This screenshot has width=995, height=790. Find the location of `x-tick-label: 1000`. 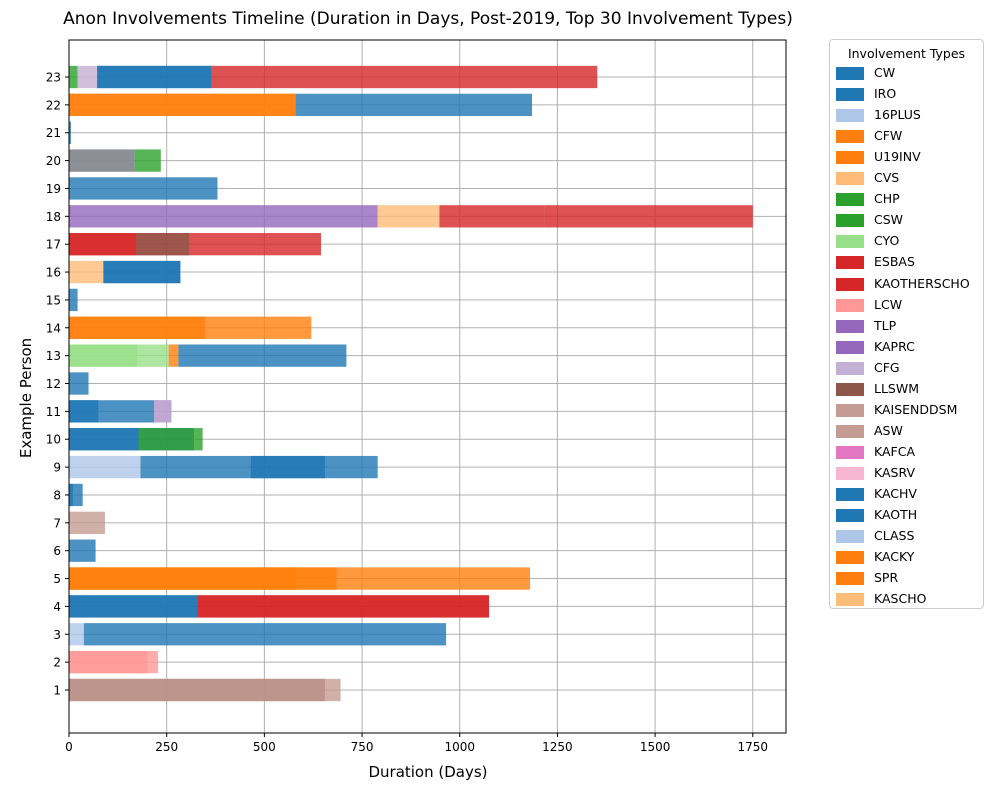

x-tick-label: 1000 is located at coordinates (459, 747).